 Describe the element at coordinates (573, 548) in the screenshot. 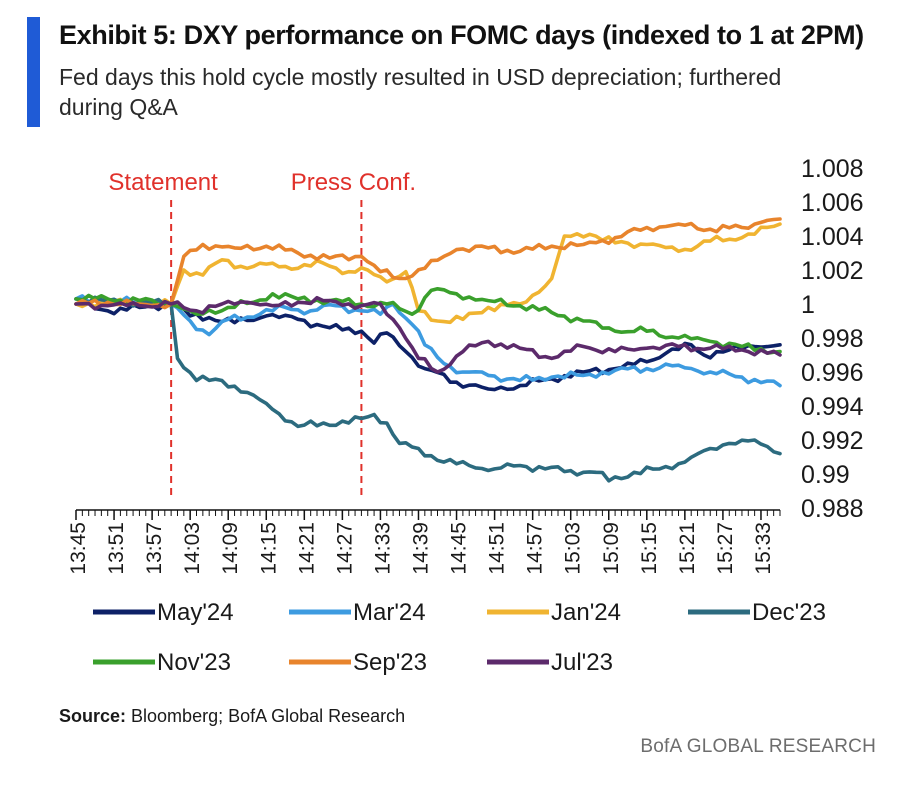

I see `x-tick-label-13: 15:03` at that location.